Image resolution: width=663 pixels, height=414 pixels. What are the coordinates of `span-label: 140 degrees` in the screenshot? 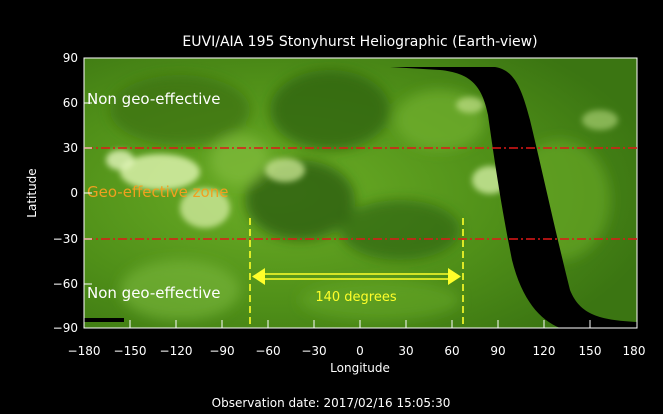 It's located at (356, 297).